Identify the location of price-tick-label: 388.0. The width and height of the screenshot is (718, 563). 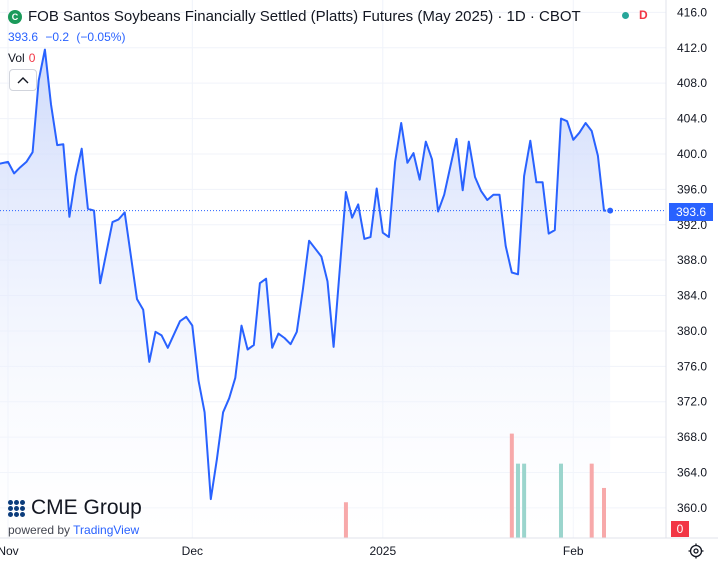
(692, 260).